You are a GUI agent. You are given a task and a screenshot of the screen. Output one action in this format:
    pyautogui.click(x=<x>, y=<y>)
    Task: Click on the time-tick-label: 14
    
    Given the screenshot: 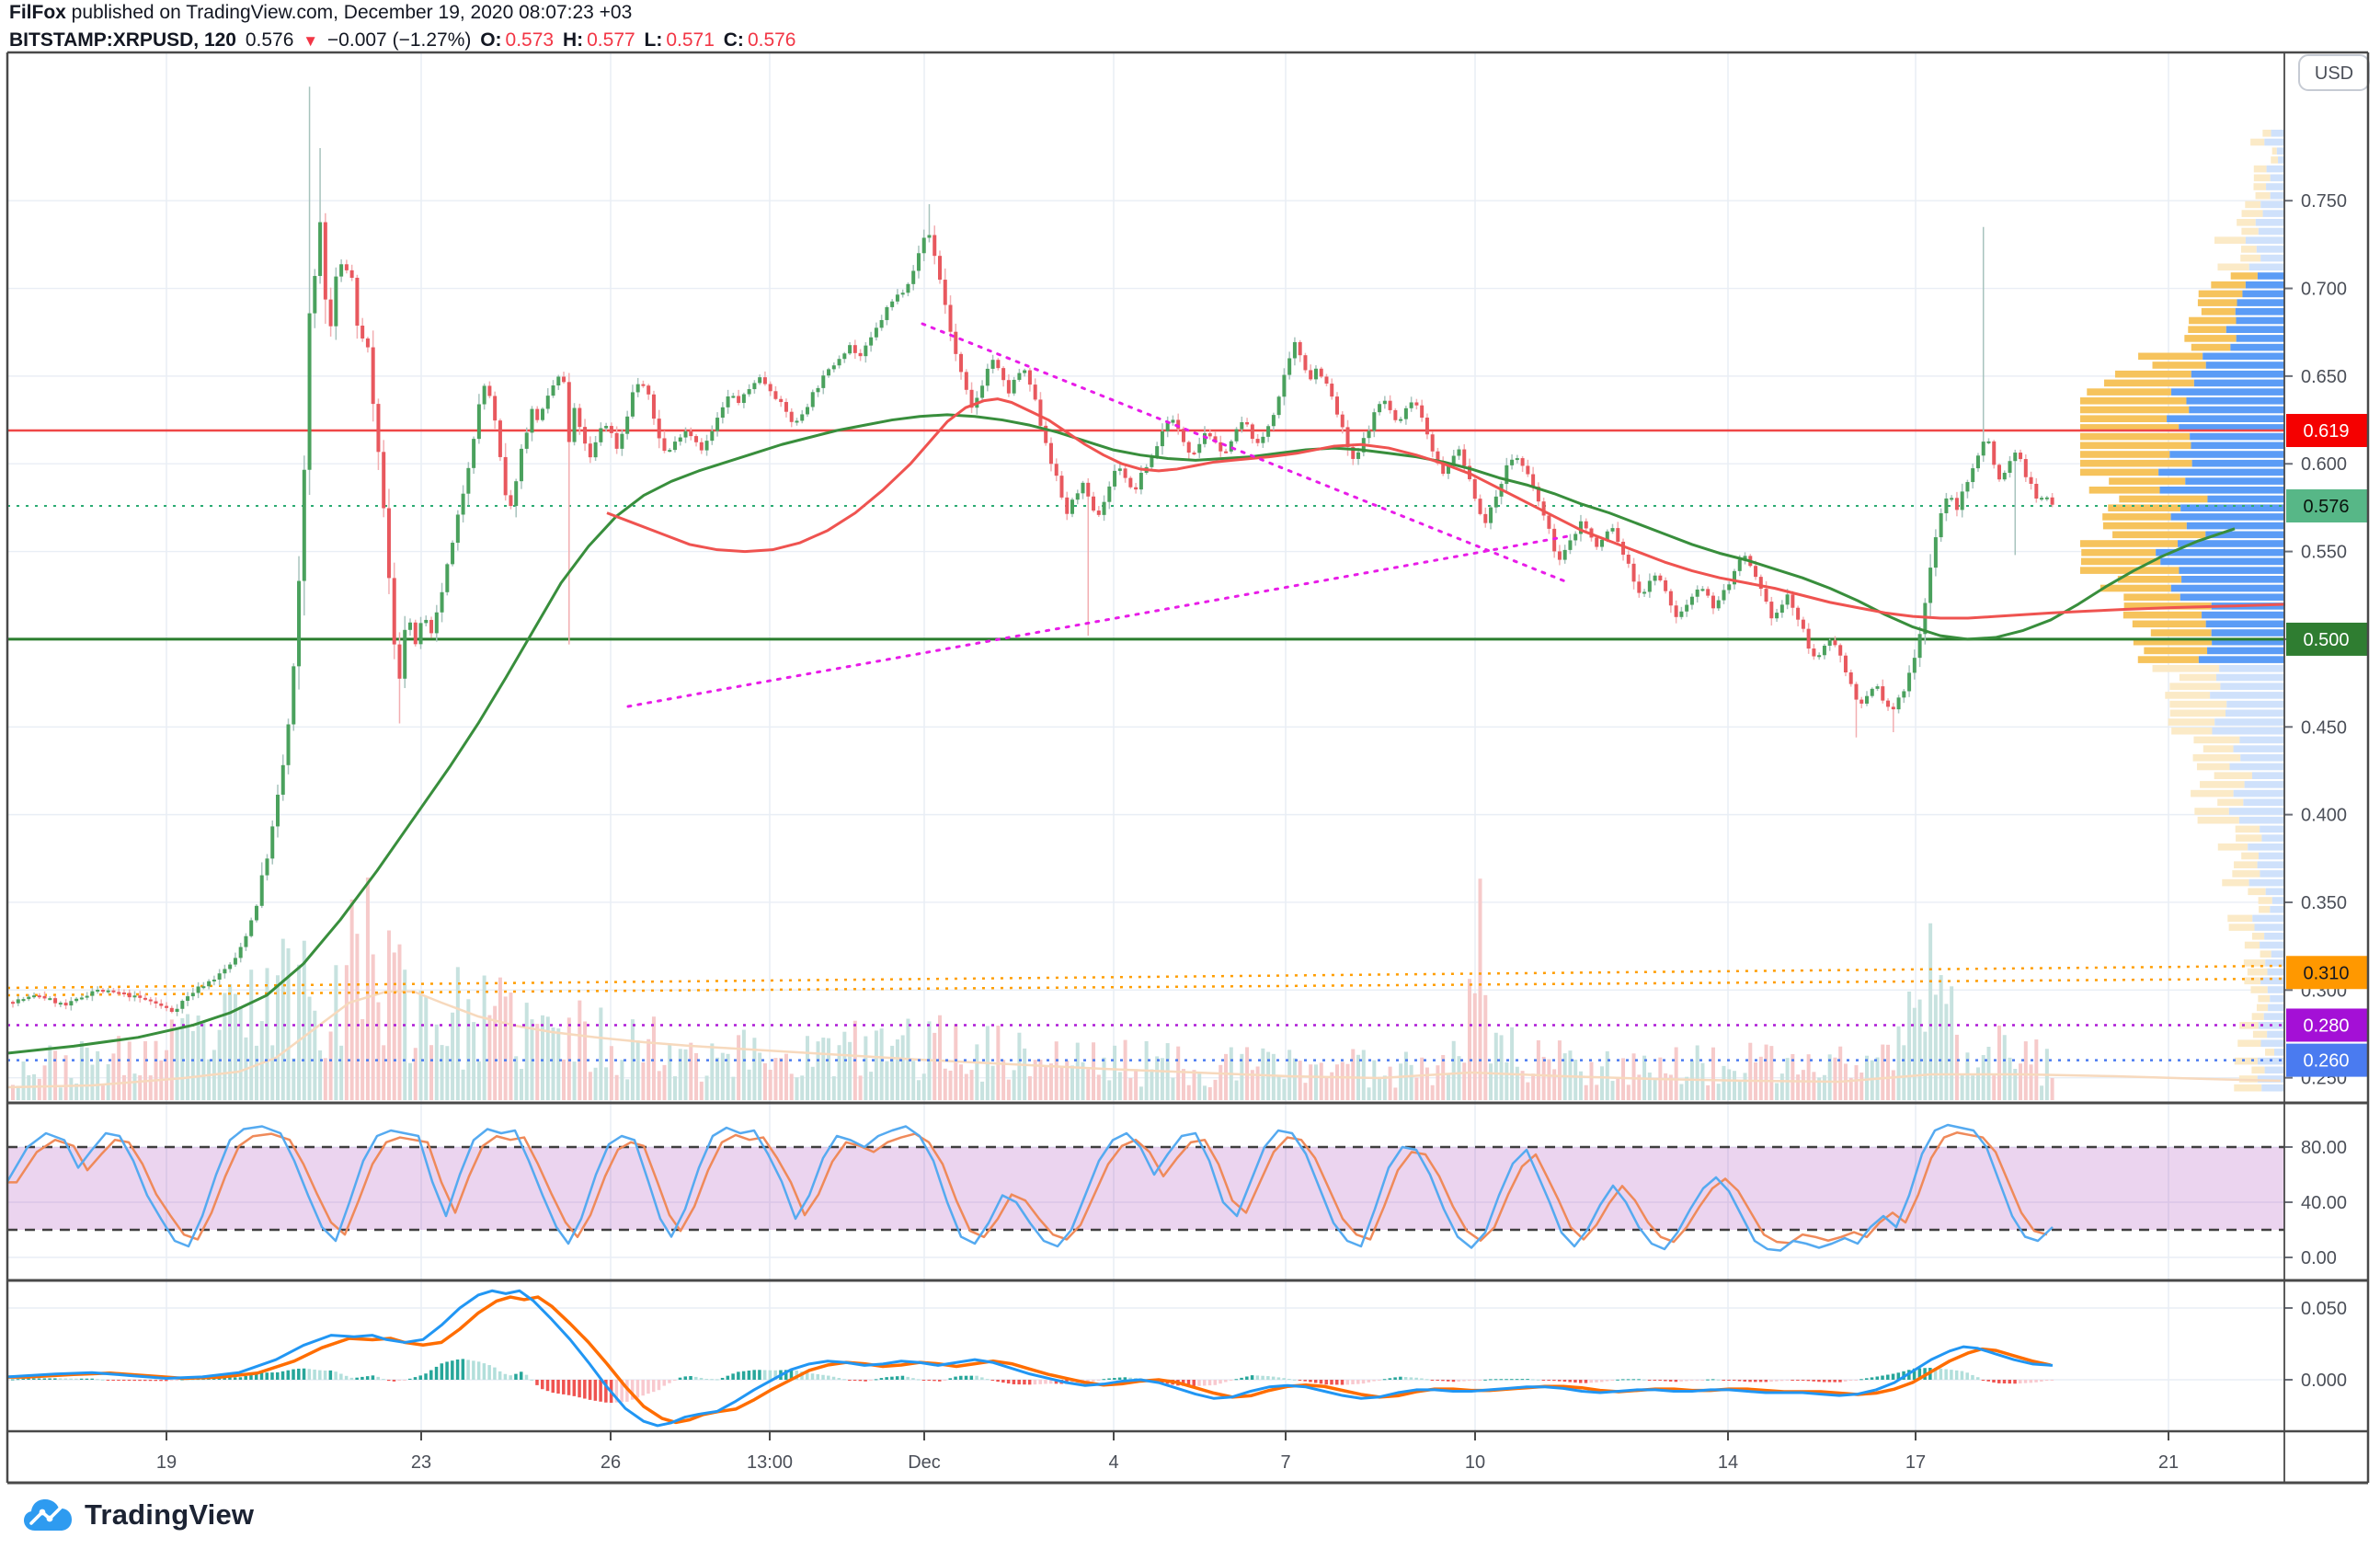 What is the action you would take?
    pyautogui.click(x=1728, y=1463)
    